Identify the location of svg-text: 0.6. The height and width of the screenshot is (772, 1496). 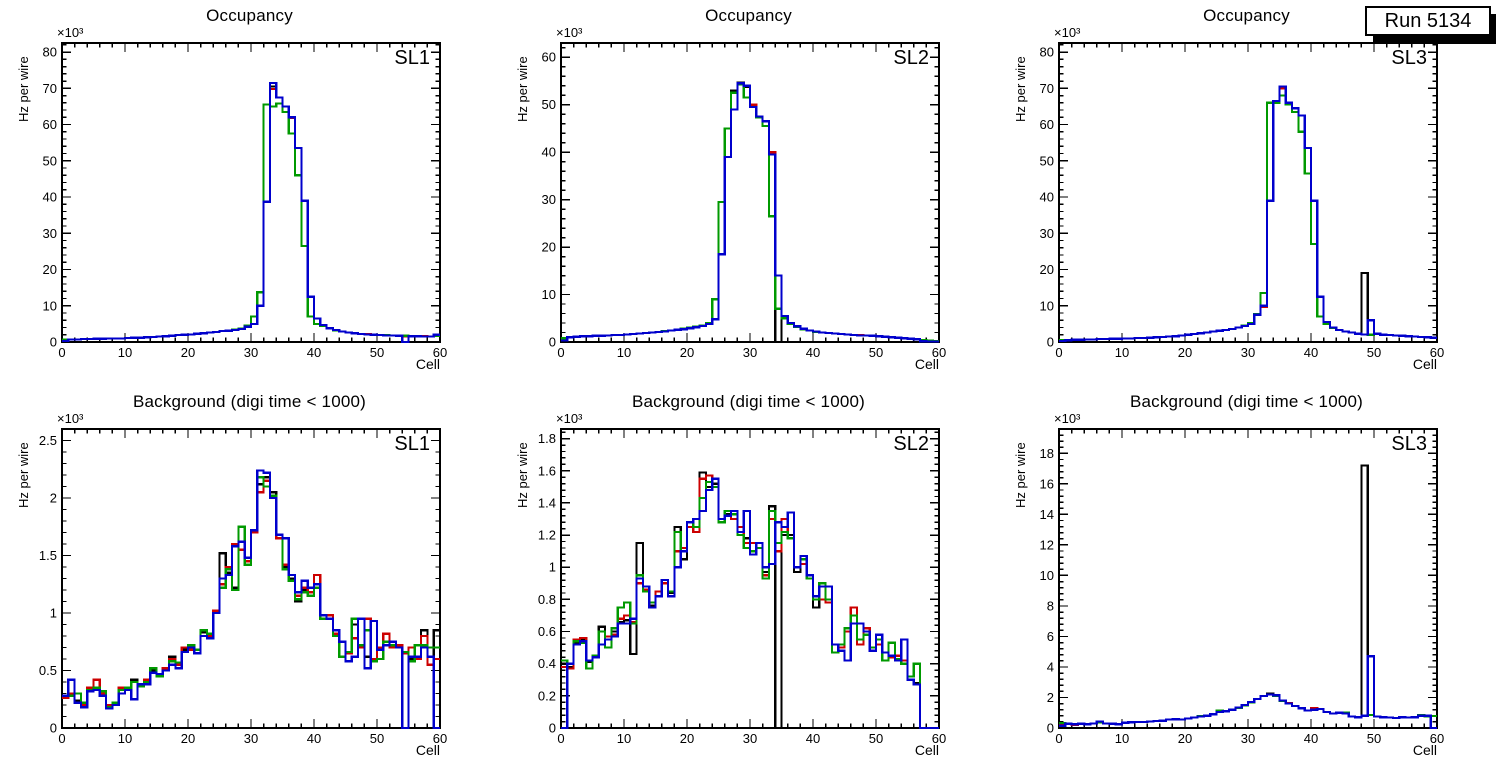
(547, 631).